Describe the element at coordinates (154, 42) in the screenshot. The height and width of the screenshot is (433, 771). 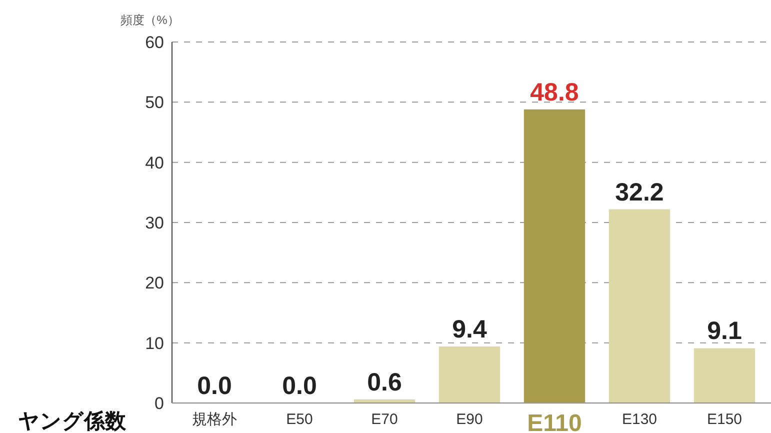
I see `y-tick-label: 60` at that location.